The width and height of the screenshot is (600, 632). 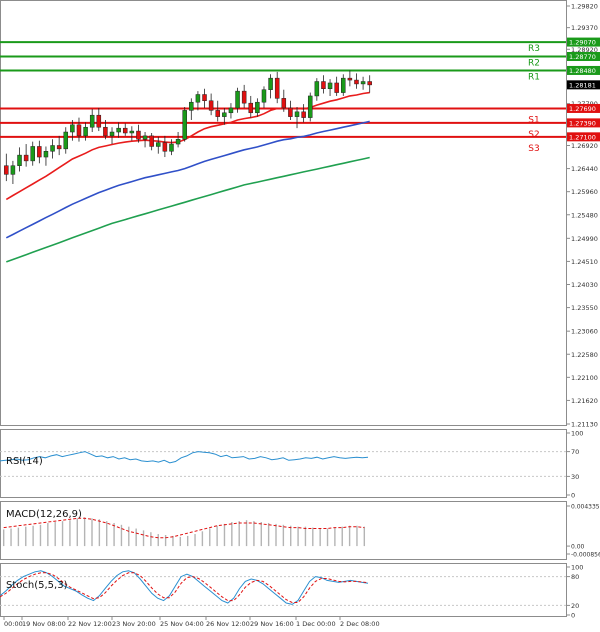 I want to click on level-price-label-r2: 1.28770, so click(x=582, y=57).